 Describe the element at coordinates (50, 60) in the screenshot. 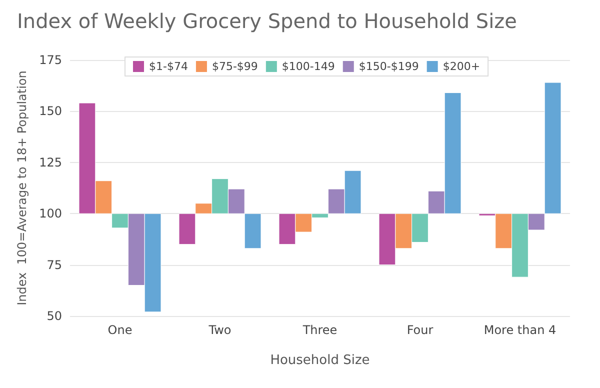

I see `y-tick-label: 175` at that location.